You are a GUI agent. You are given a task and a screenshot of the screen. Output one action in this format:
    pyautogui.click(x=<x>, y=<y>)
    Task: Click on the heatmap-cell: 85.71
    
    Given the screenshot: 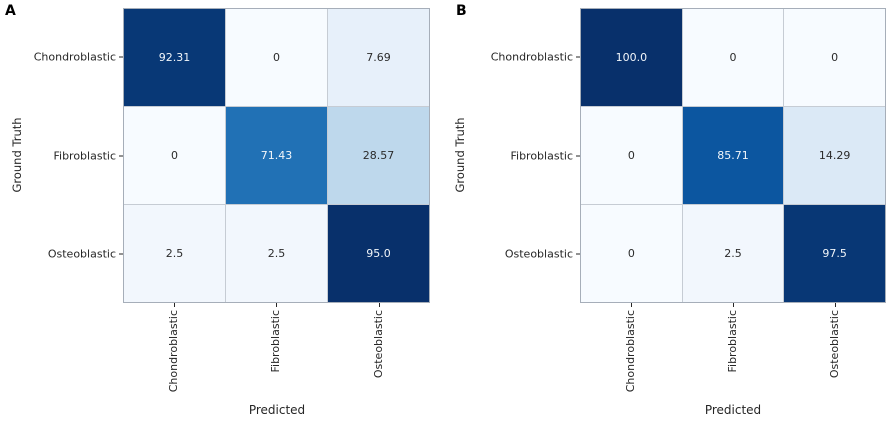 What is the action you would take?
    pyautogui.click(x=733, y=155)
    